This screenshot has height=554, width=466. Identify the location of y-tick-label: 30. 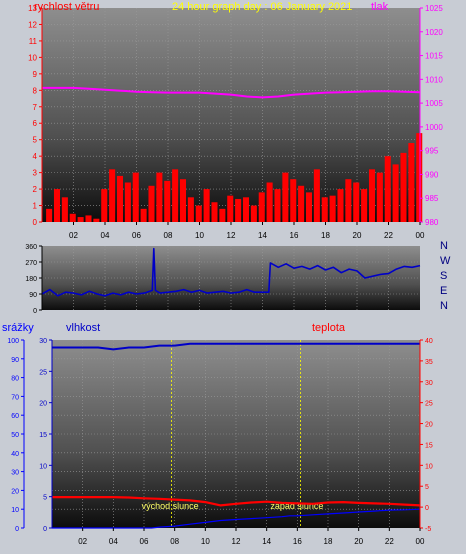
(429, 383).